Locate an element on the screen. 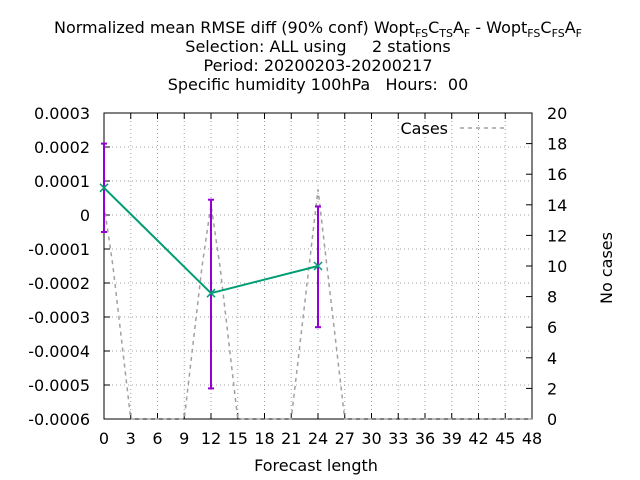 The width and height of the screenshot is (640, 480). x-tick-label: 6 is located at coordinates (157, 438).